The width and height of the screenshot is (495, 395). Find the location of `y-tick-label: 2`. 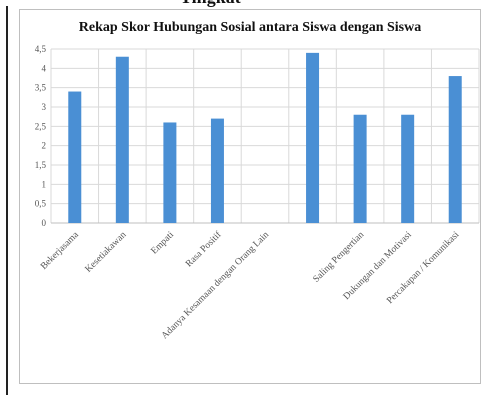

y-tick-label: 2 is located at coordinates (44, 146).